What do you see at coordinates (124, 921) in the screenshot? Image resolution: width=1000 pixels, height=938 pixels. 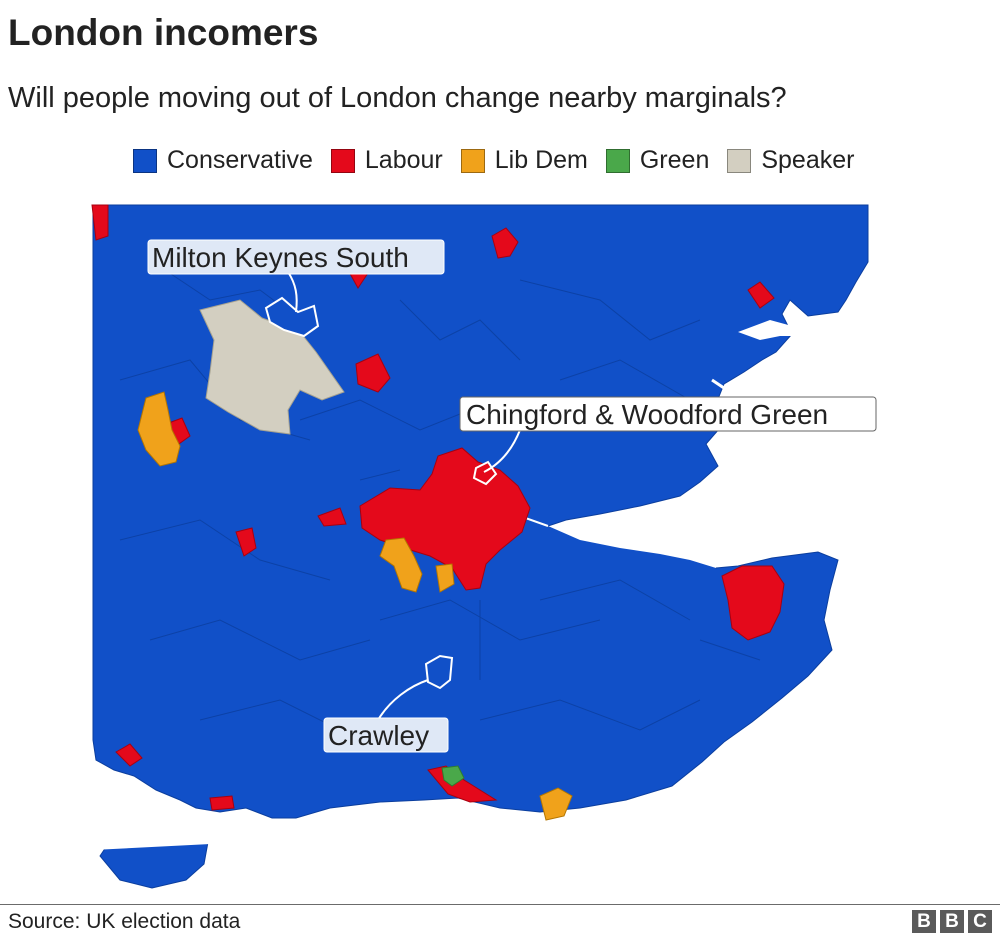 I see `source-note: Source: UK election data` at bounding box center [124, 921].